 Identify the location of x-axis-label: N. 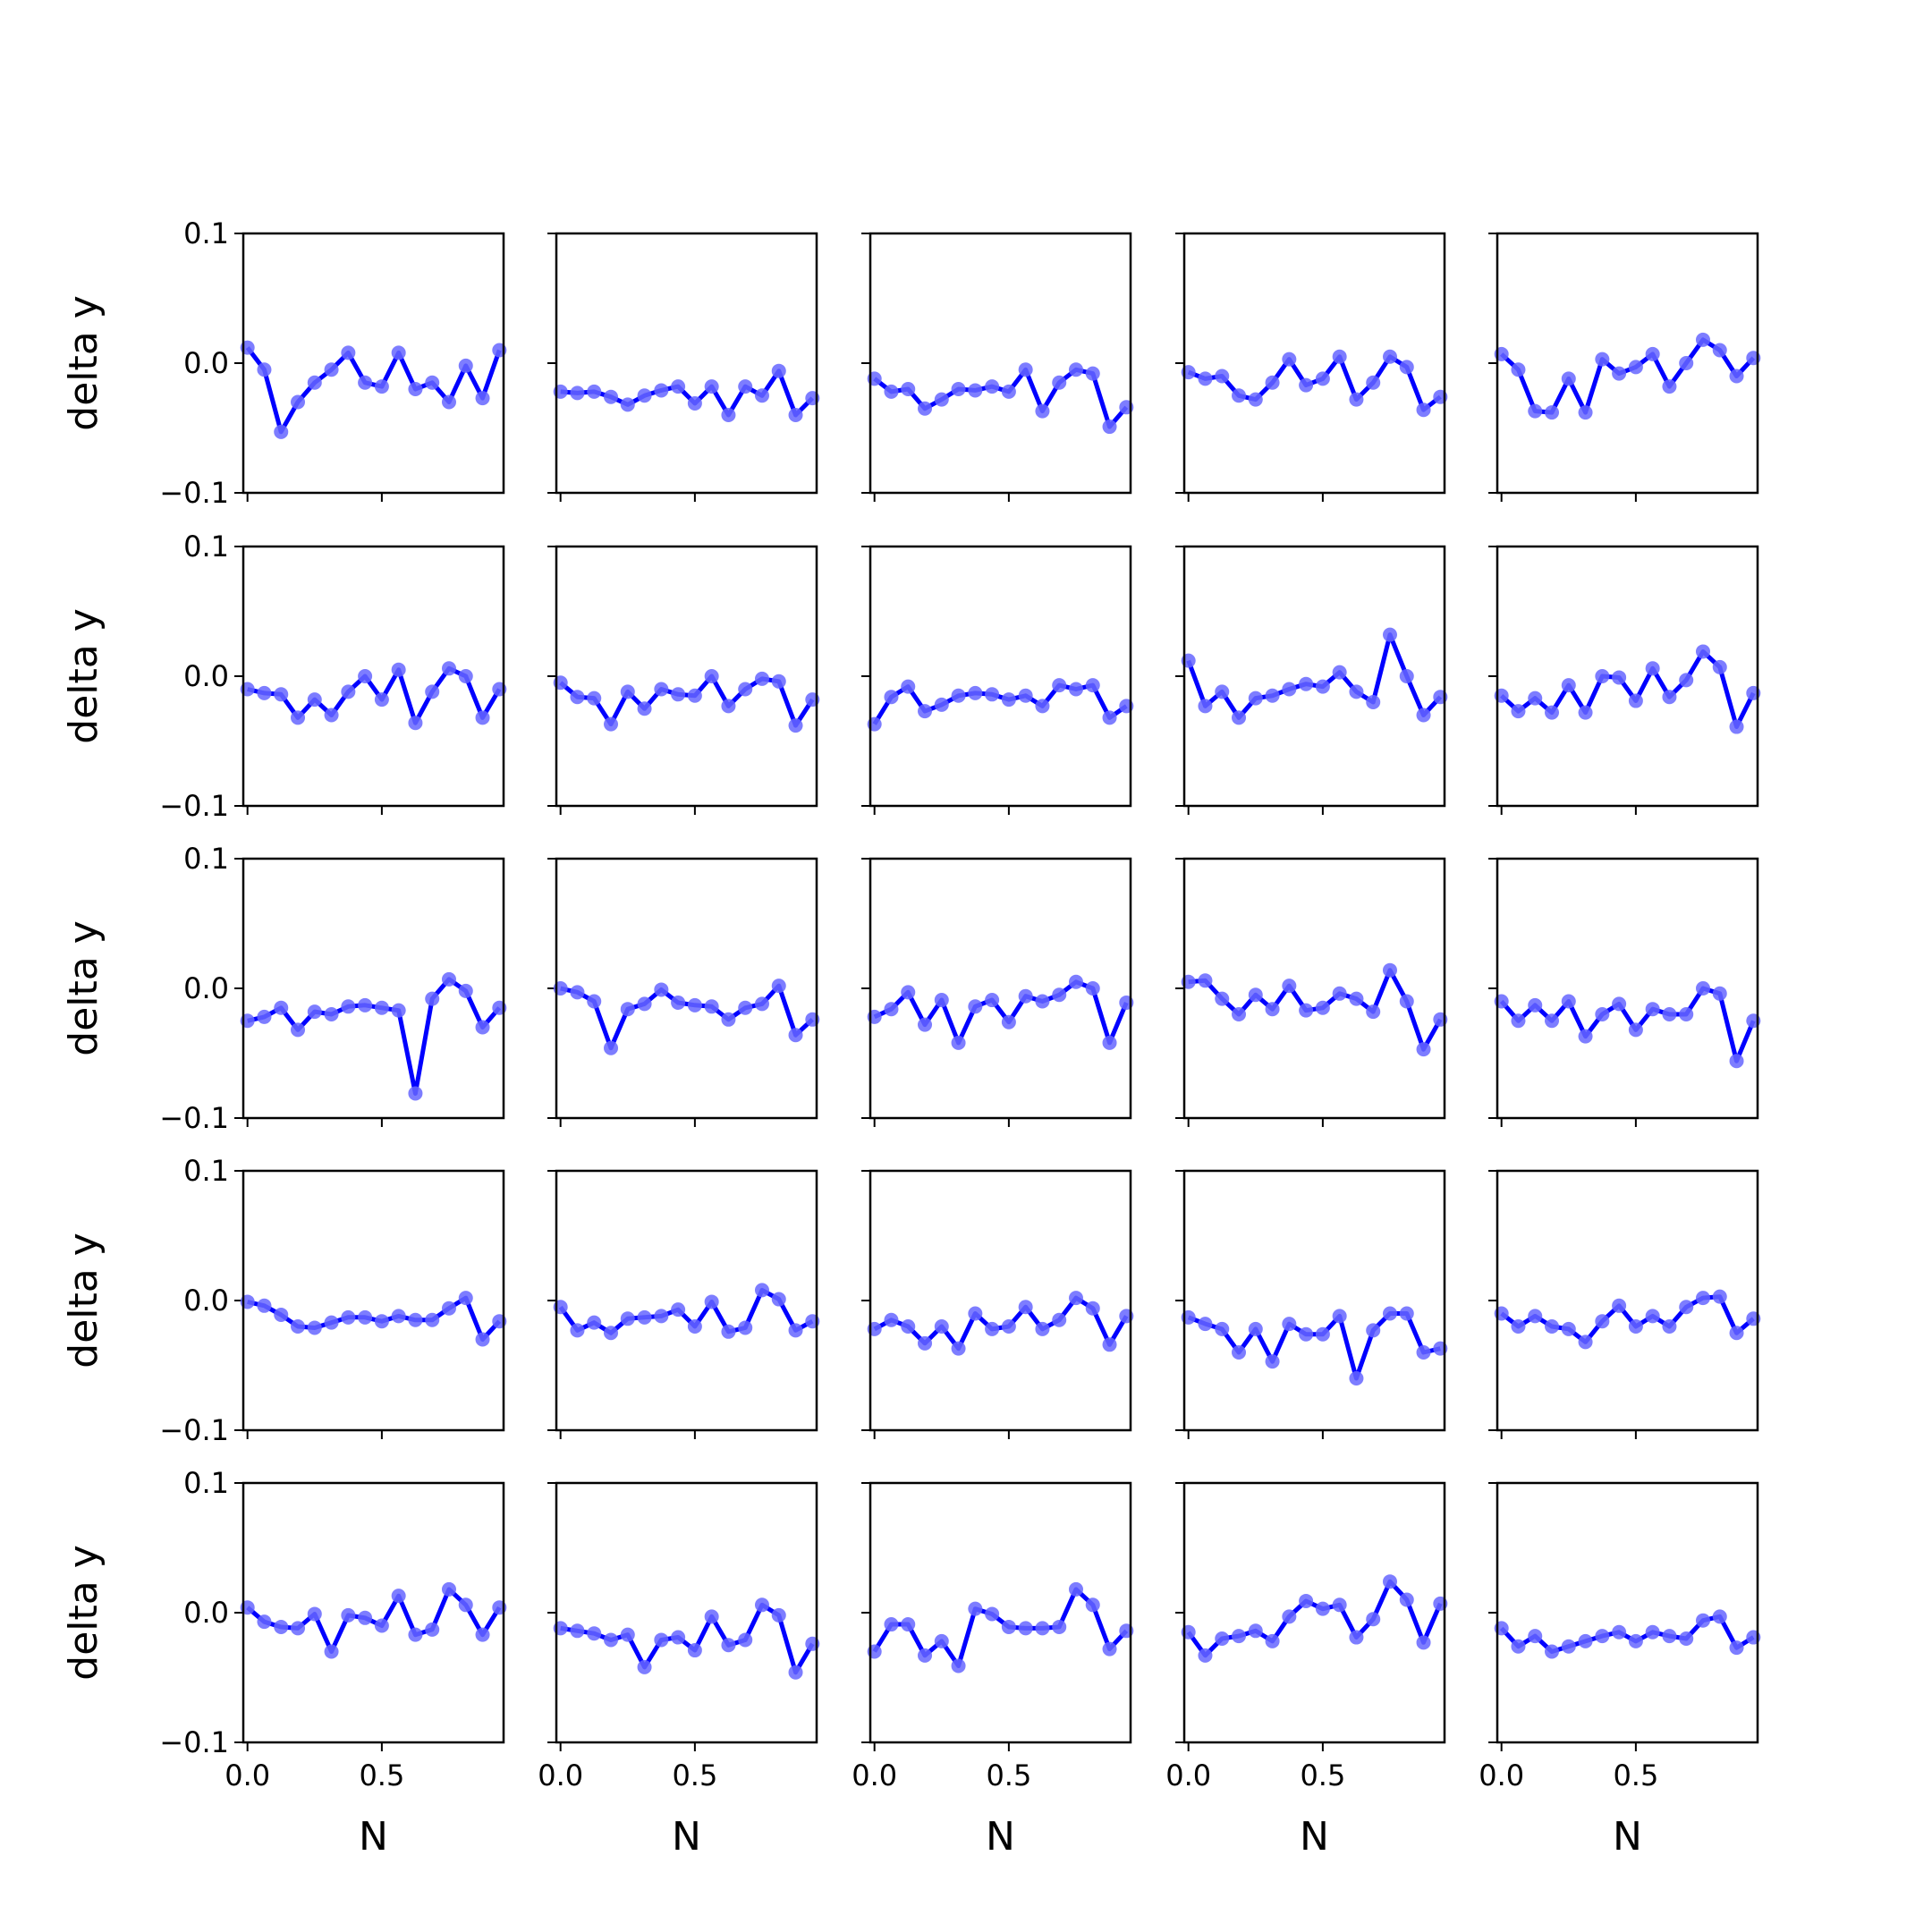
(373, 1837).